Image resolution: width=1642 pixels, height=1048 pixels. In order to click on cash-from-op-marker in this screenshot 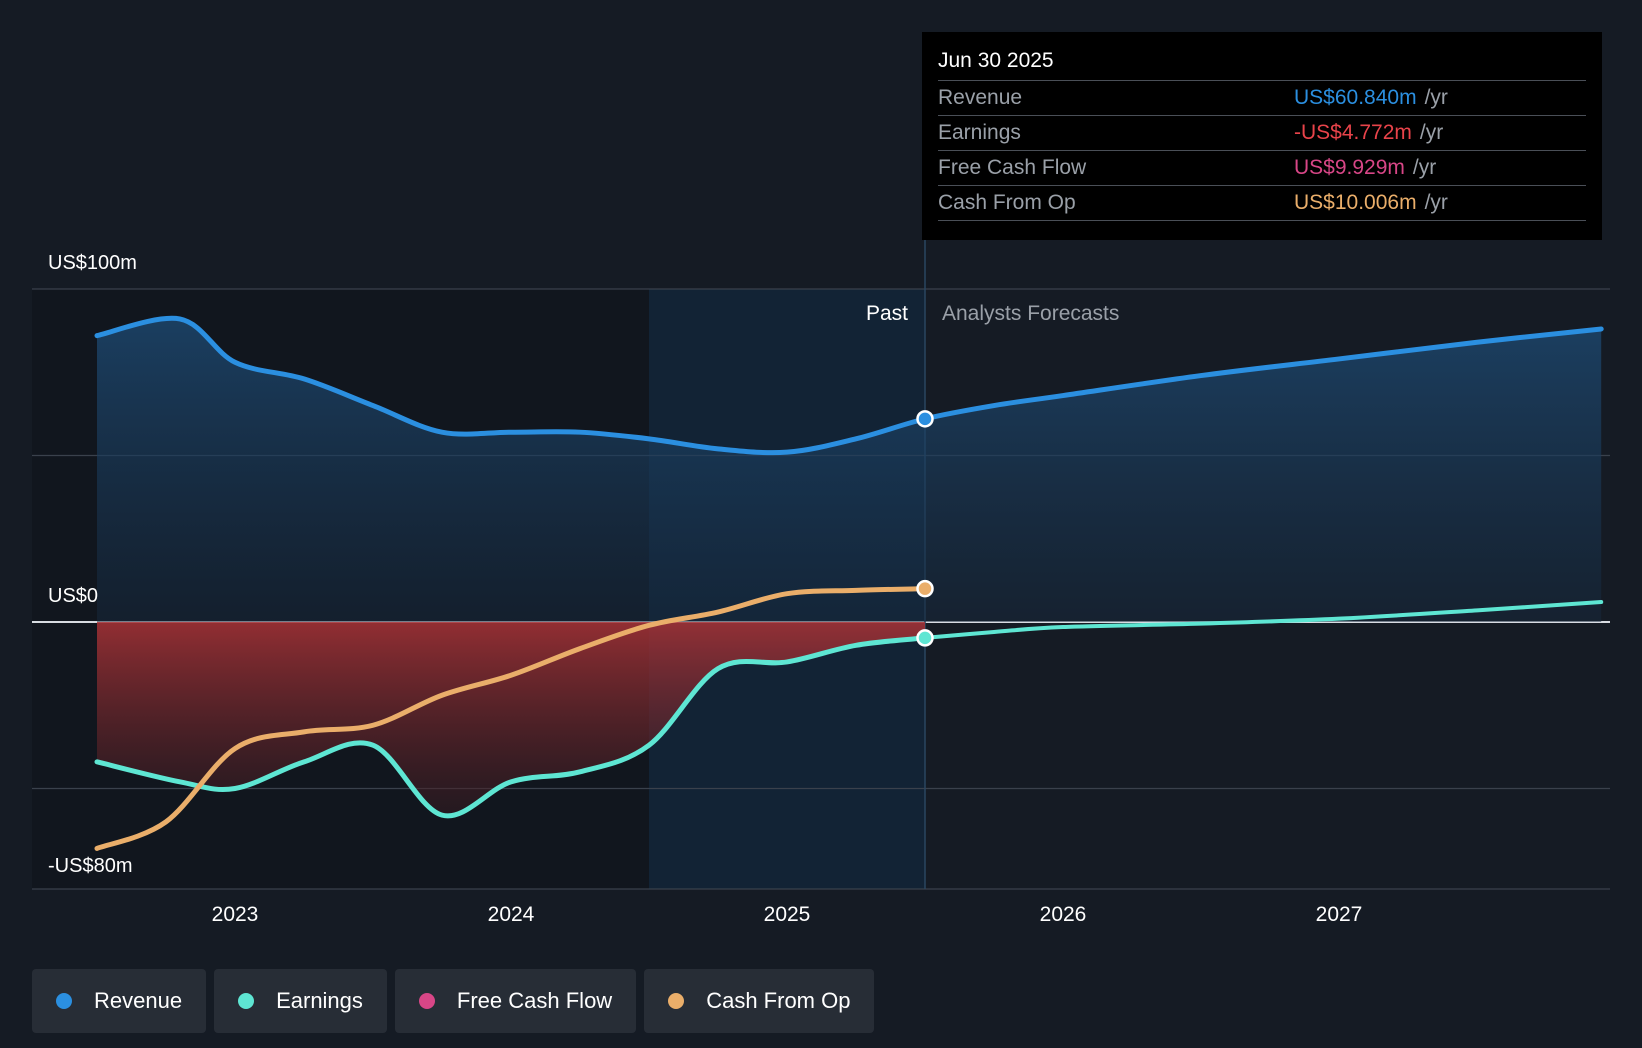, I will do `click(925, 588)`.